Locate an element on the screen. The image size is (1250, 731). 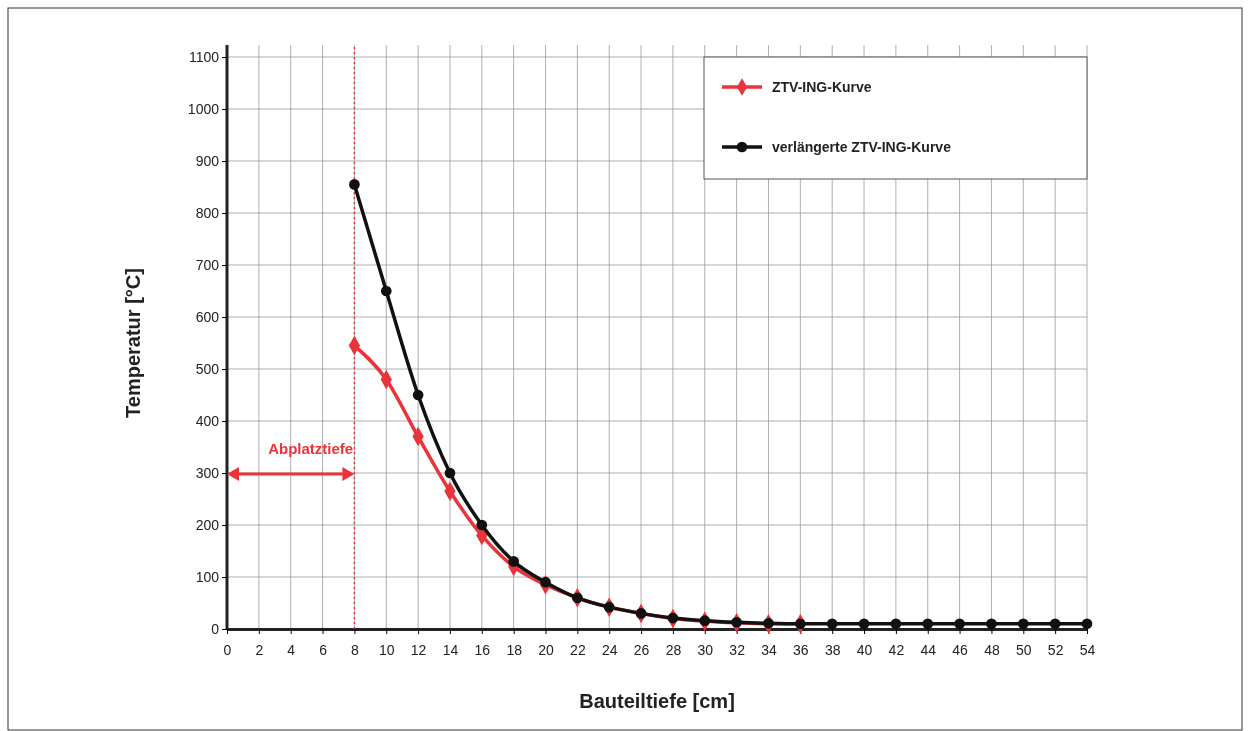
x-tick-label: 26 is located at coordinates (641, 650).